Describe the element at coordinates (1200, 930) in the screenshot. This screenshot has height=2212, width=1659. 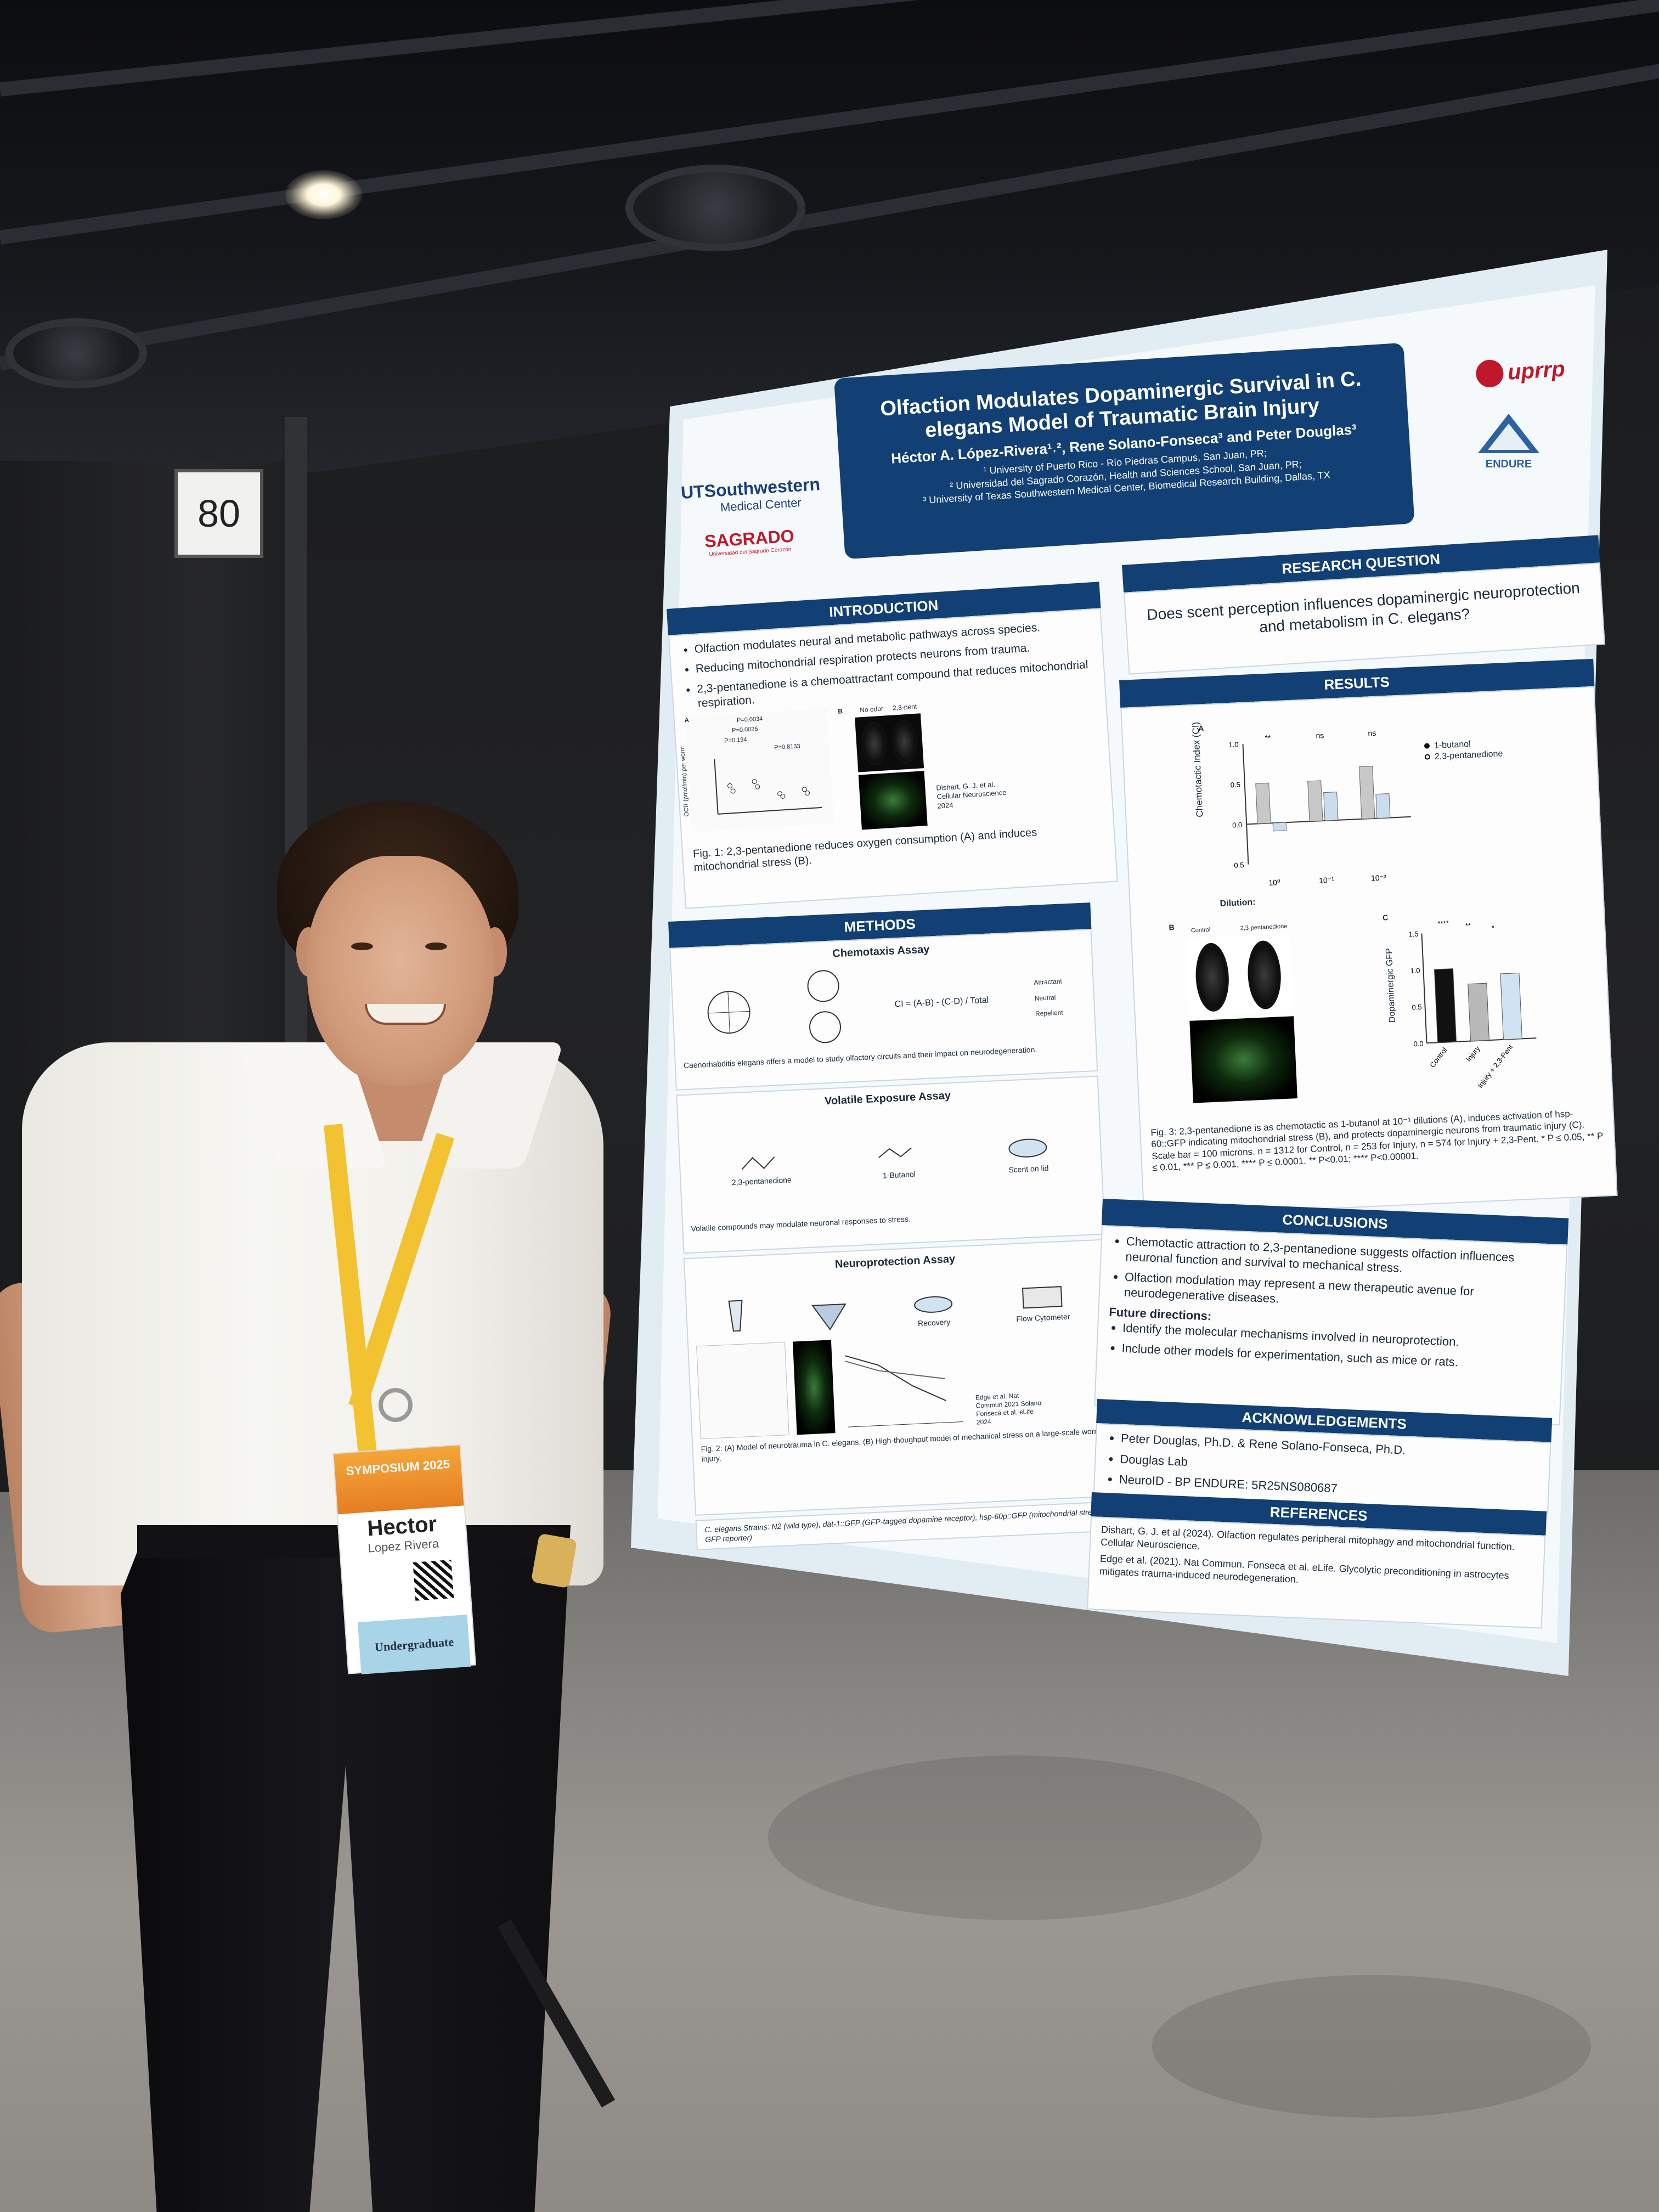
I see `panel-b-control-label: Control` at that location.